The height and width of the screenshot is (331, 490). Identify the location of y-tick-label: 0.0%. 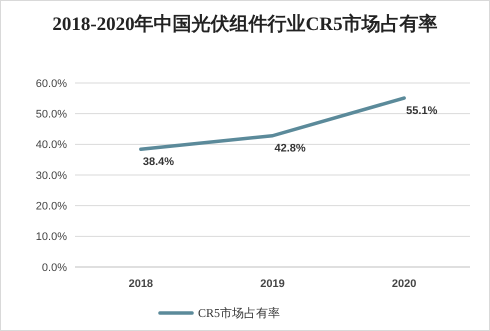
(55, 268).